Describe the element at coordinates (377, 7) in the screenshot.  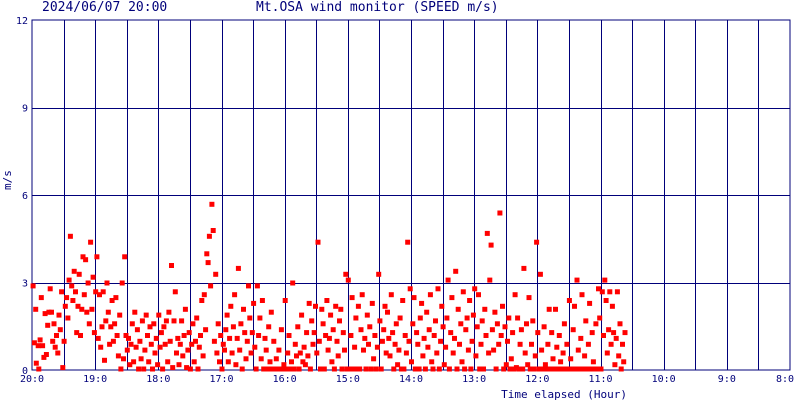
I see `chart-title: Mt.OSA wind monitor (SPEED m/s)` at that location.